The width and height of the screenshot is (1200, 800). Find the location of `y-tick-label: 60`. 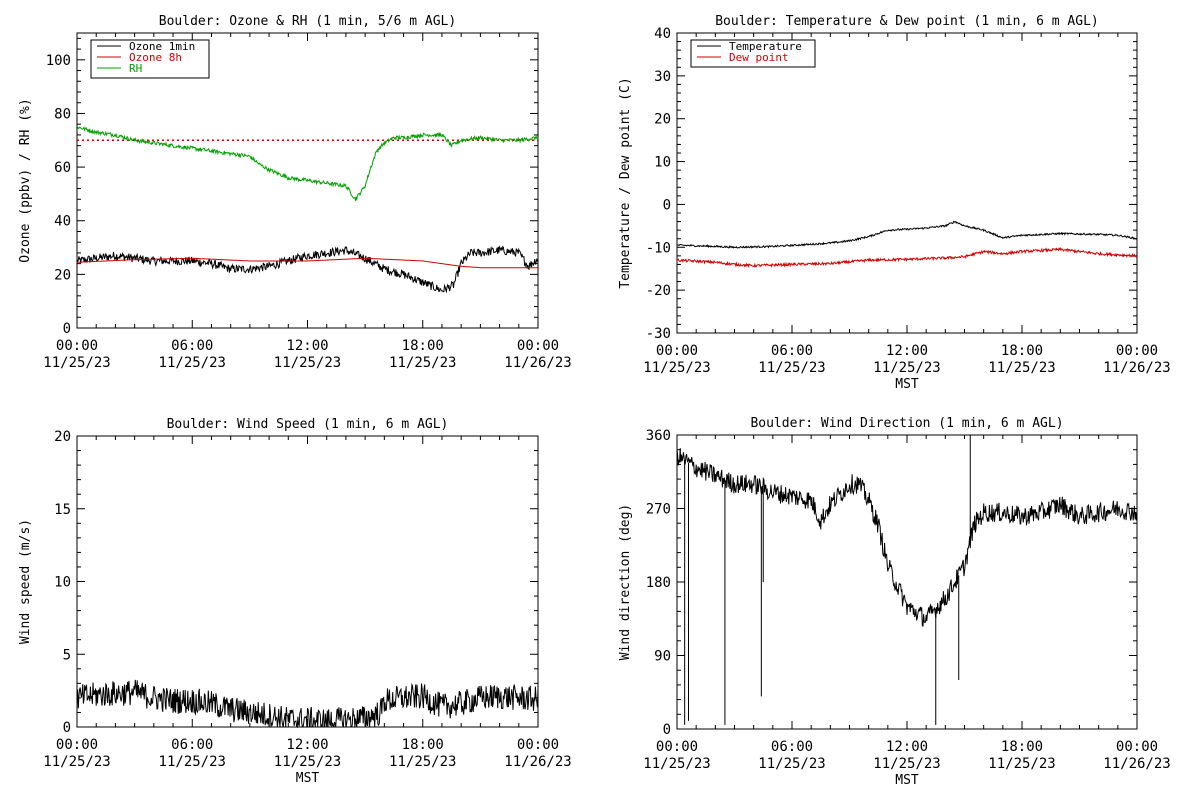

y-tick-label: 60 is located at coordinates (62, 168).